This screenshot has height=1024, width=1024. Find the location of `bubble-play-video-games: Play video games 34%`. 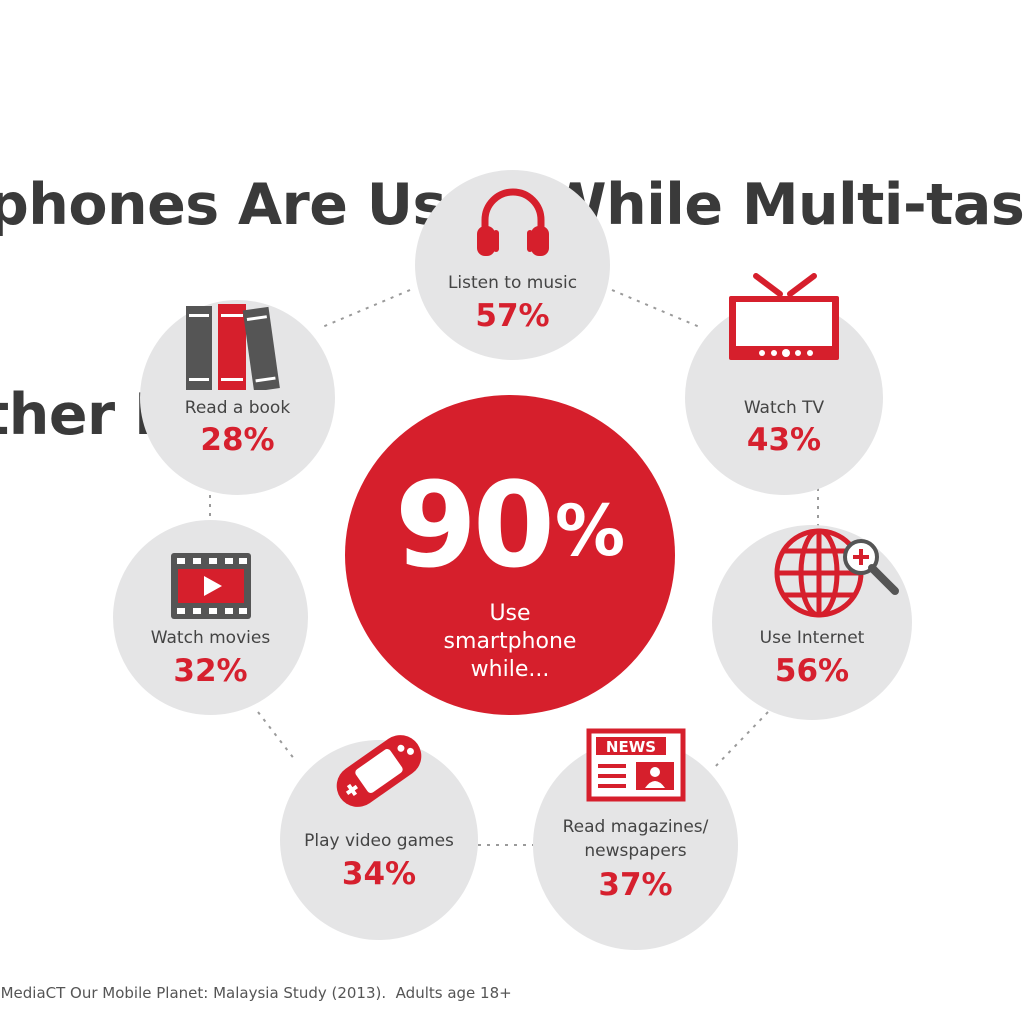

bubble-play-video-games: Play video games 34% is located at coordinates (379, 837).